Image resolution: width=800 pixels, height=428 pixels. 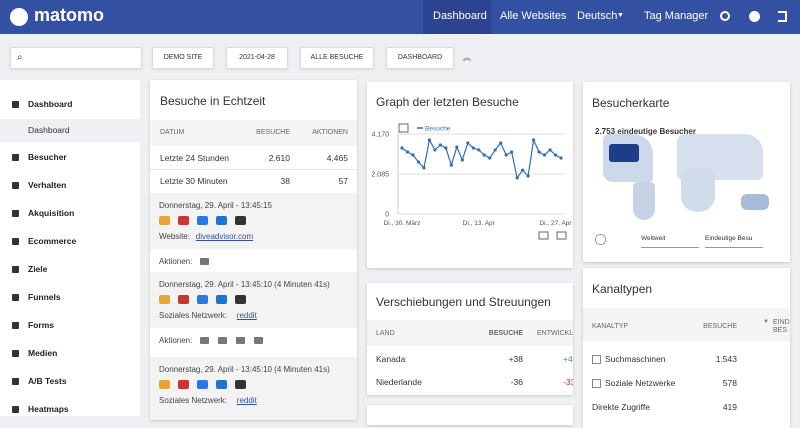 I want to click on table-header, so click(x=470, y=333).